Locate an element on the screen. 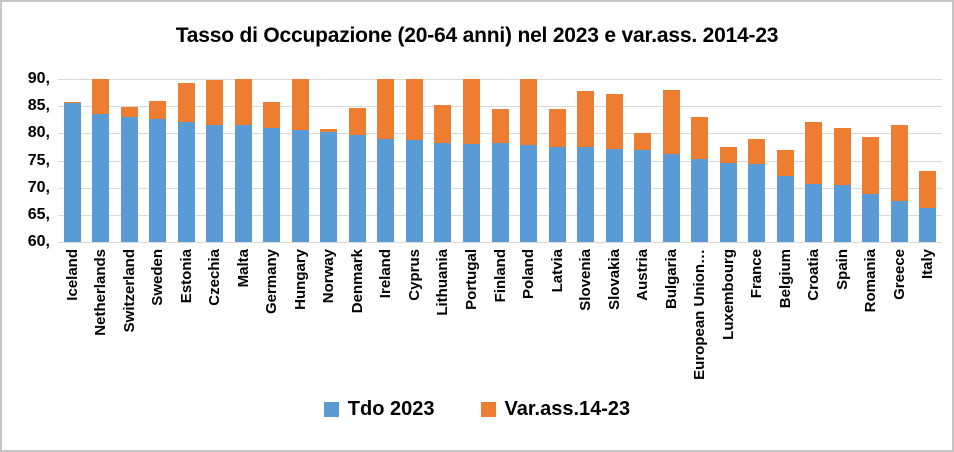  x-axis-label: Iceland is located at coordinates (72, 275).